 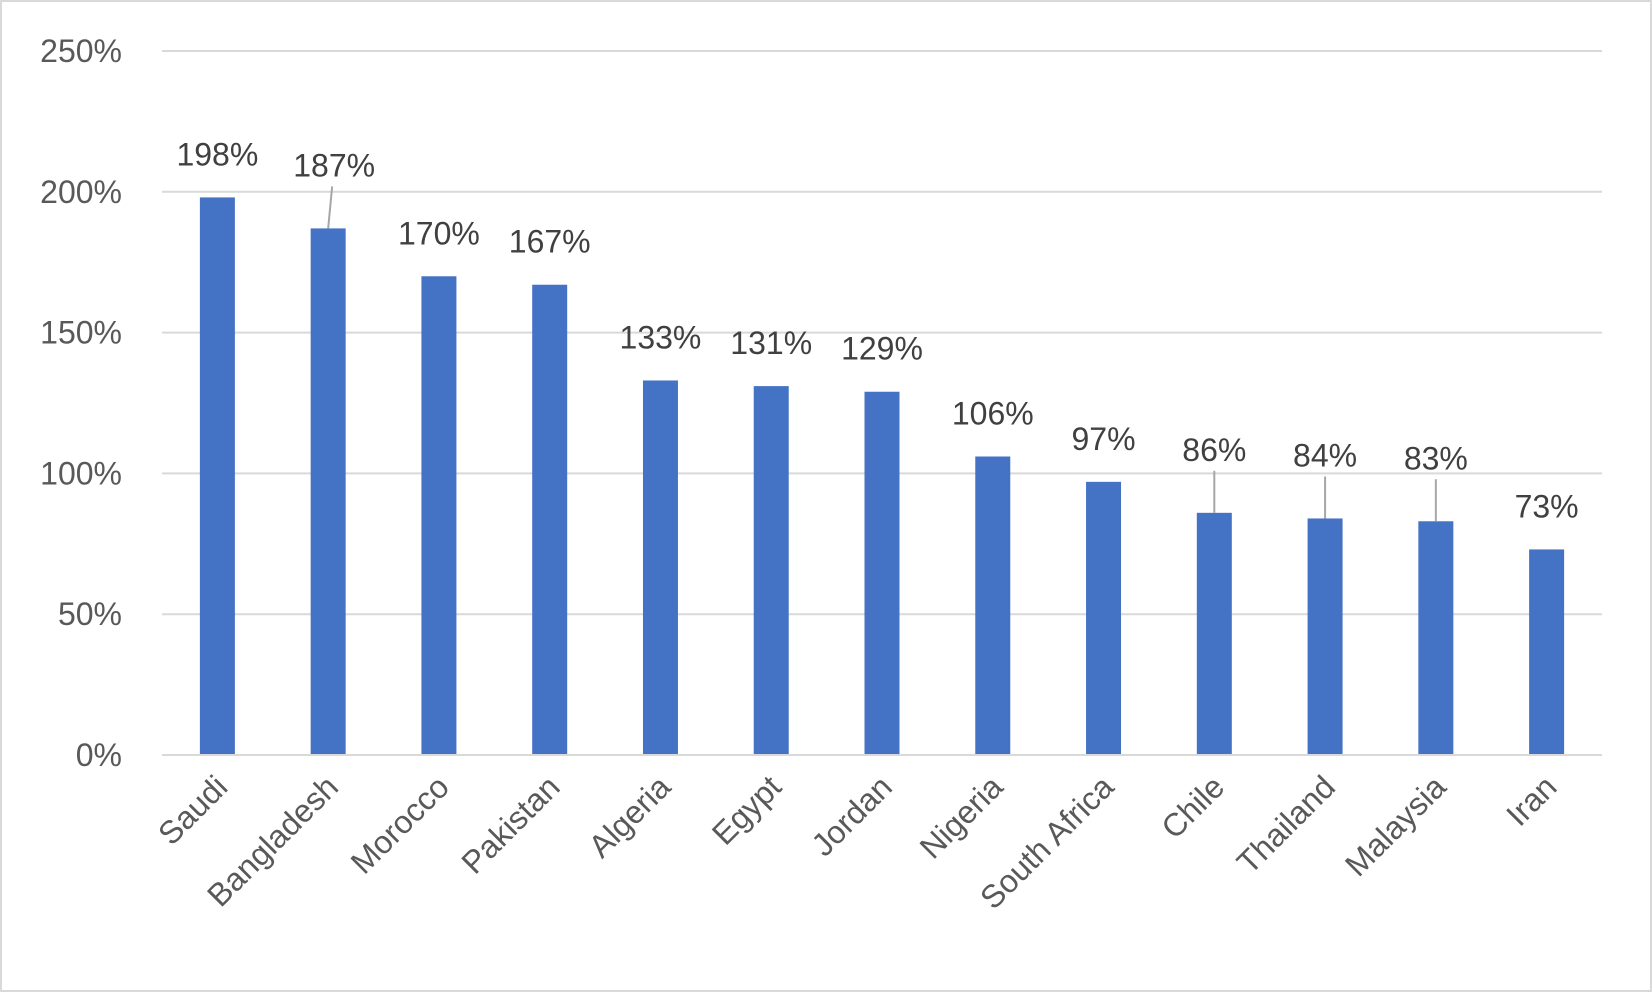 I want to click on y-tick-label: 250%, so click(x=81, y=51).